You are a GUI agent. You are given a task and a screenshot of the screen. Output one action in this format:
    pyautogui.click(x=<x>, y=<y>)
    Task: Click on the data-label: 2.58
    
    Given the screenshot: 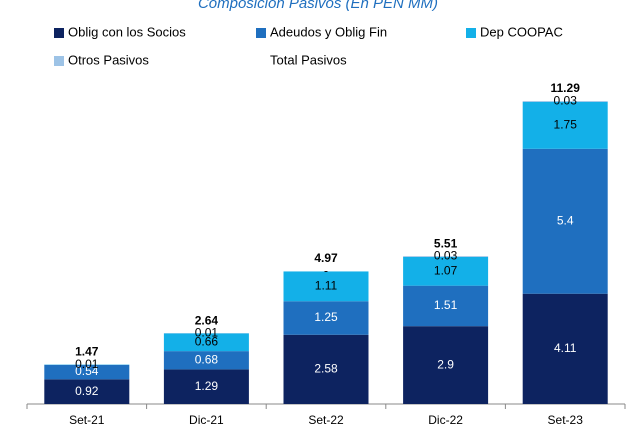 What is the action you would take?
    pyautogui.click(x=326, y=369)
    